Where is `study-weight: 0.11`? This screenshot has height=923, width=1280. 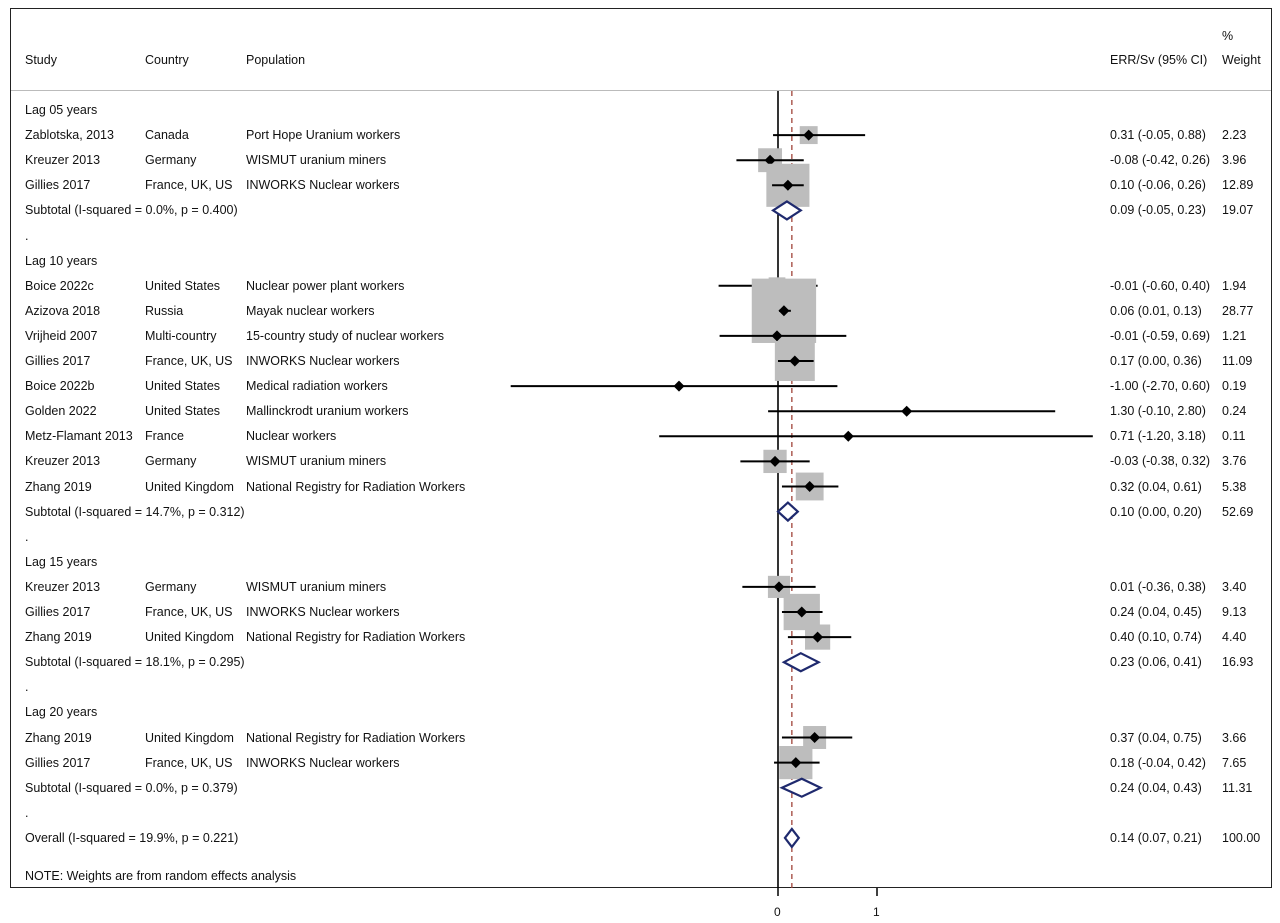
study-weight: 0.11 is located at coordinates (1234, 436).